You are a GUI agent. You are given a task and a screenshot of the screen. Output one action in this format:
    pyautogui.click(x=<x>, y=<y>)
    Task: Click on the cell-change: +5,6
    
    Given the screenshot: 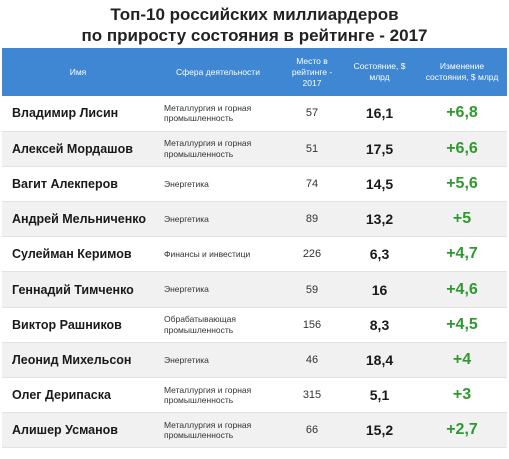 What is the action you would take?
    pyautogui.click(x=462, y=183)
    